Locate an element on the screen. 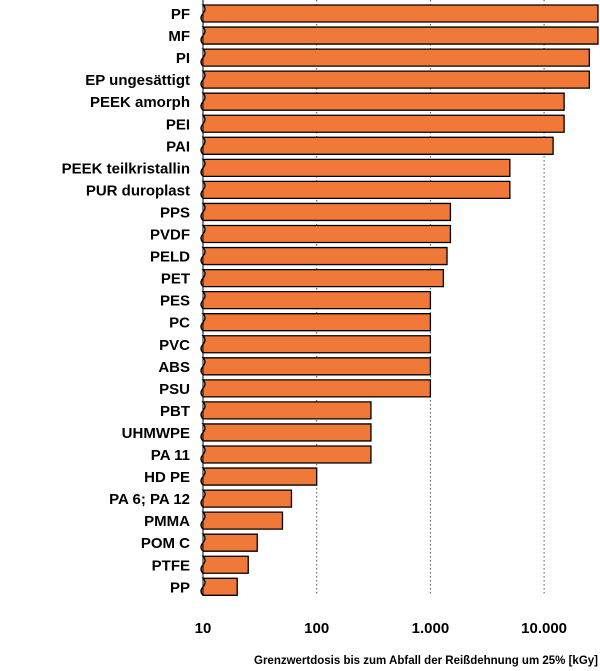 This screenshot has height=671, width=600. category-label: PSU is located at coordinates (174, 389).